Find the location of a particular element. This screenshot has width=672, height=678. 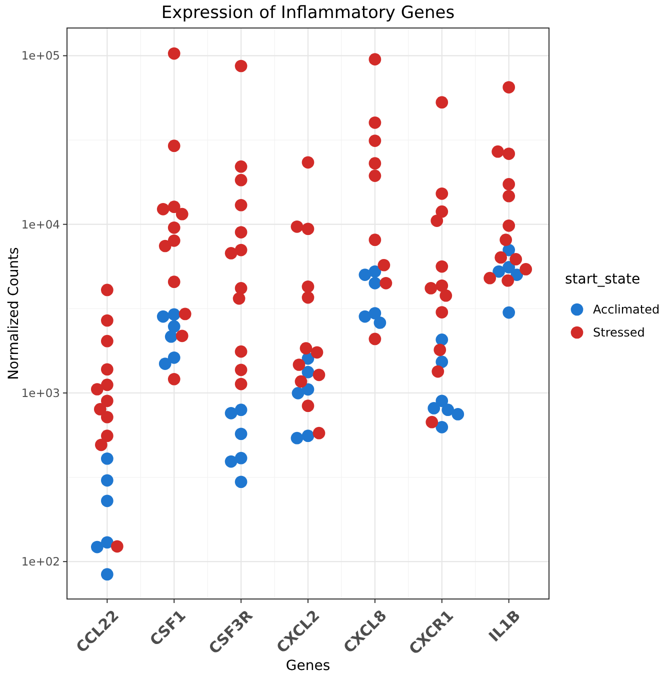

y-tick-label: 1e+05 is located at coordinates (40, 55).